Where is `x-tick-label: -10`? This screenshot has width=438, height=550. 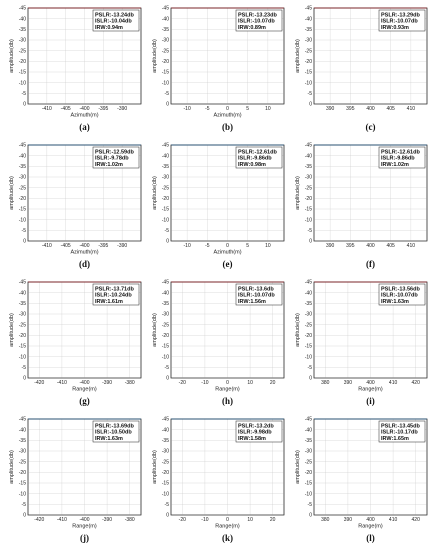 x-tick-label: -10 is located at coordinates (204, 383).